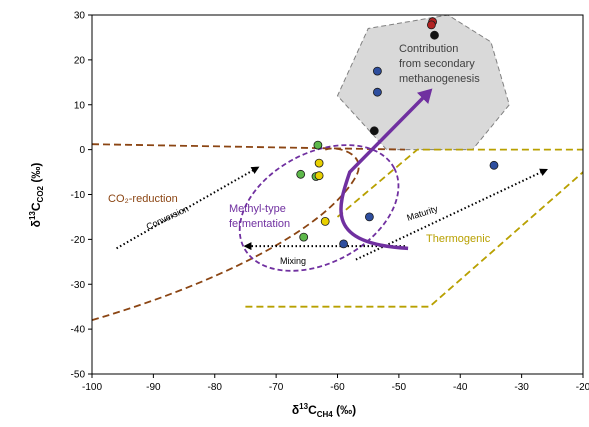  What do you see at coordinates (399, 387) in the screenshot?
I see `x-tick-label-6: -50` at bounding box center [399, 387].